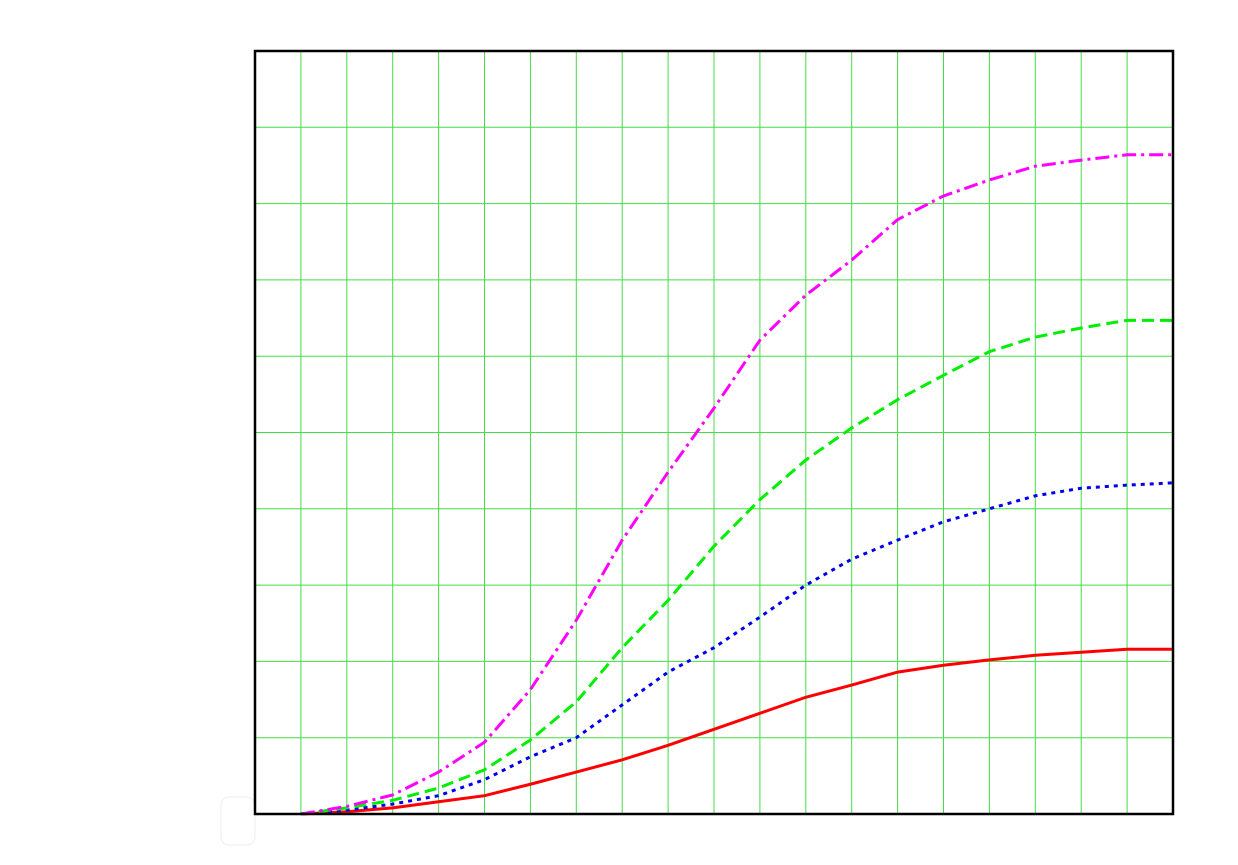 This screenshot has width=1238, height=865. Describe the element at coordinates (736, 731) in the screenshot. I see `series-line` at that location.